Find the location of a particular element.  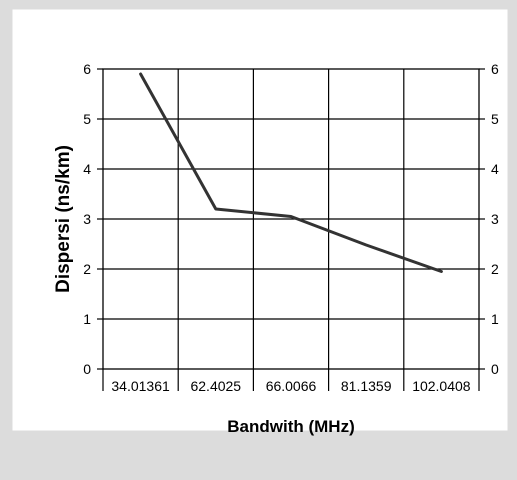

y-tick-label-right: 5 is located at coordinates (495, 119).